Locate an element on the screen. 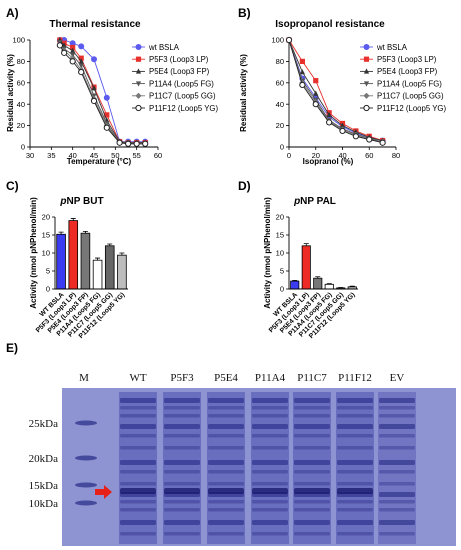  y-tick-label: 100 is located at coordinates (18, 40).